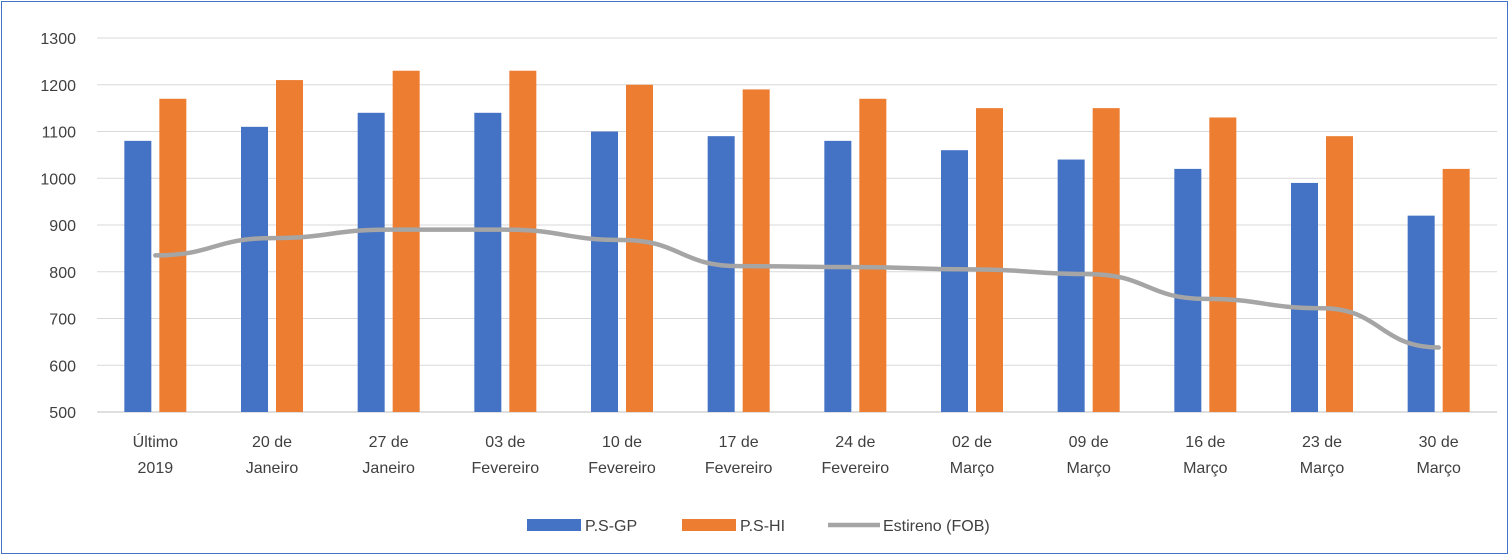  Describe the element at coordinates (62, 226) in the screenshot. I see `y-tick-label: 900` at that location.